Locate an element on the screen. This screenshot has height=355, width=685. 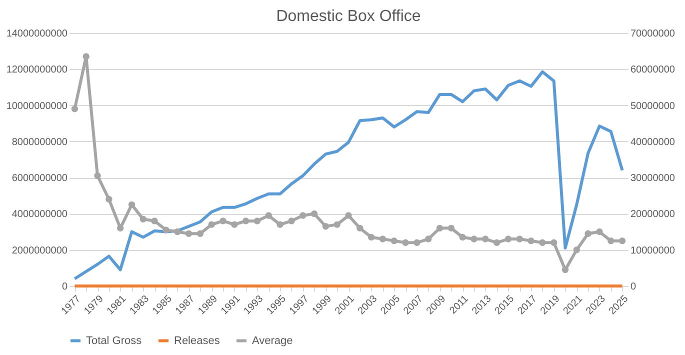
y2-tick-label: 60000000 is located at coordinates (653, 70).